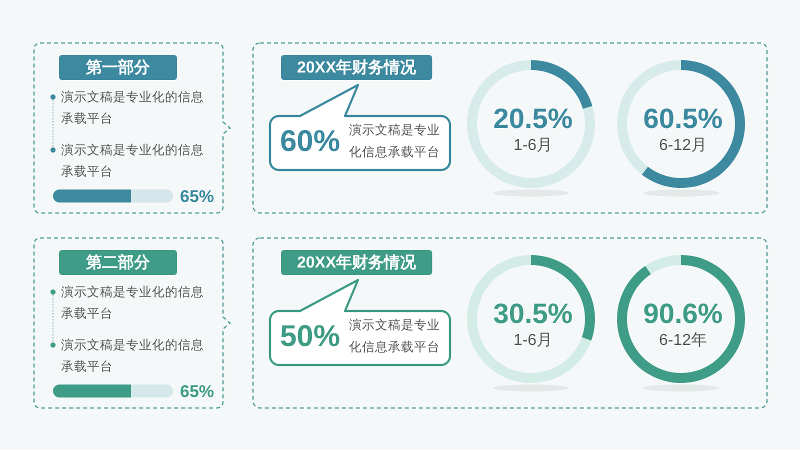 This screenshot has width=800, height=450. What do you see at coordinates (683, 313) in the screenshot?
I see `data-label: 90.6%` at bounding box center [683, 313].